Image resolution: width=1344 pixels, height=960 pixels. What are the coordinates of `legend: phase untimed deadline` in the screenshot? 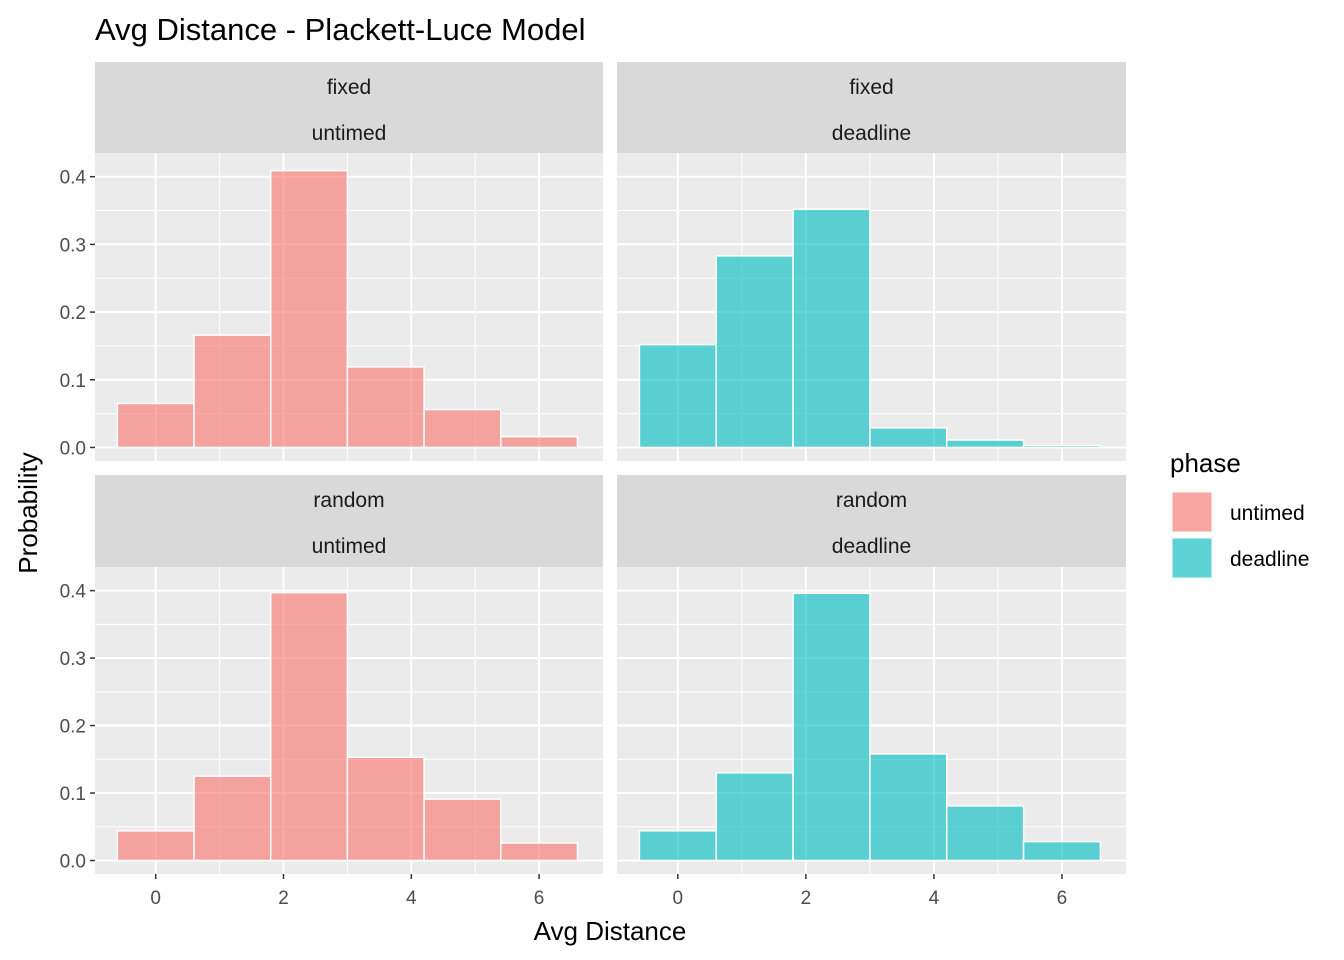 It's located at (1239, 513).